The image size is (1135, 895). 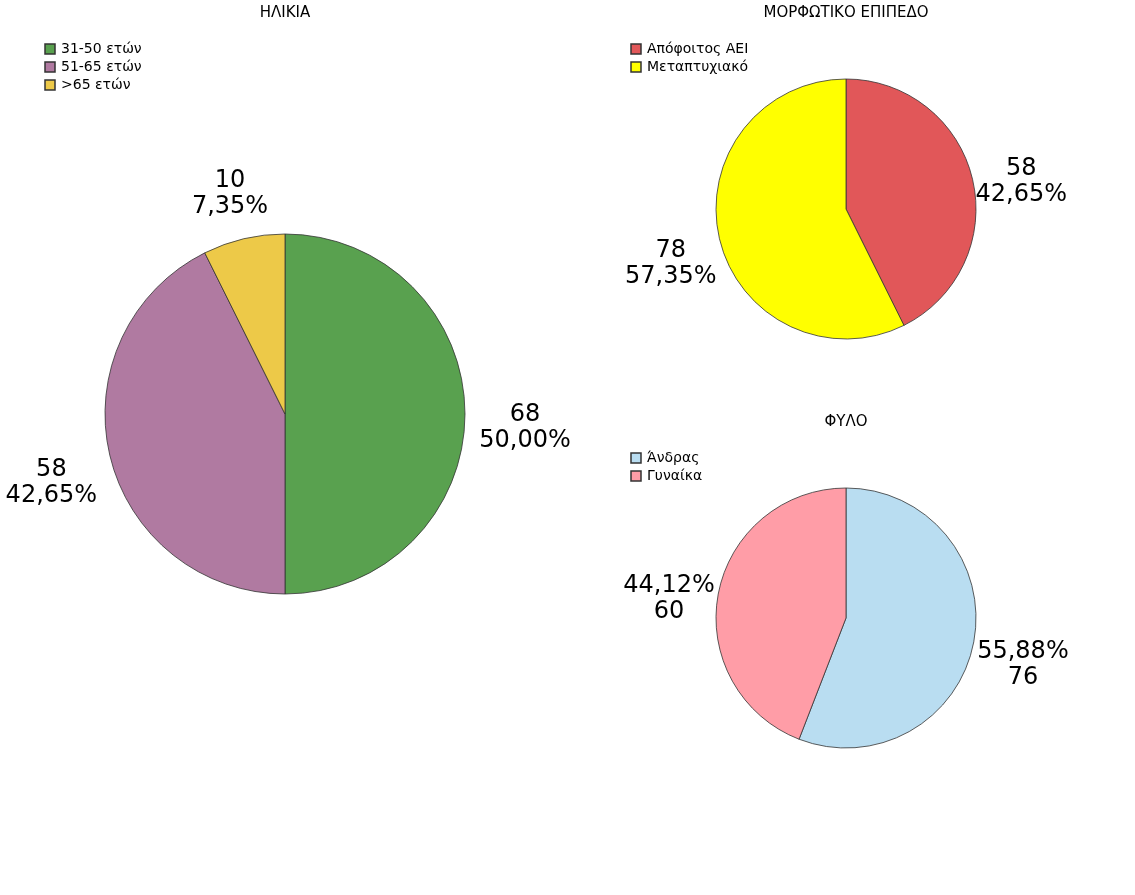 What do you see at coordinates (673, 457) in the screenshot?
I see `legend-label: Άνδρας` at bounding box center [673, 457].